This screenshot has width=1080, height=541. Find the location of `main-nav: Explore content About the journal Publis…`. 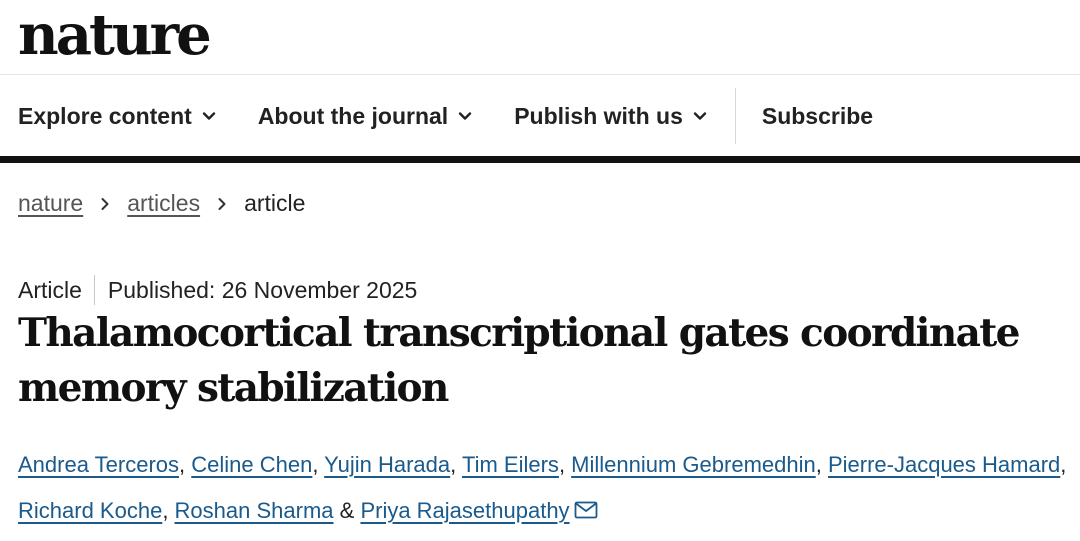

main-nav: Explore content About the journal Publis… is located at coordinates (466, 116).